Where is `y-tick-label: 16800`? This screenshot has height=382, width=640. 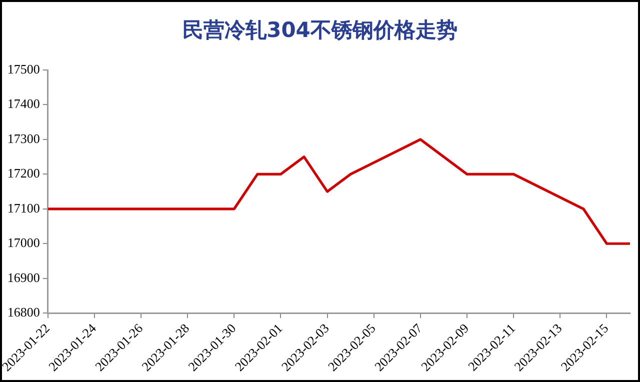 y-tick-label: 16800 is located at coordinates (23, 312).